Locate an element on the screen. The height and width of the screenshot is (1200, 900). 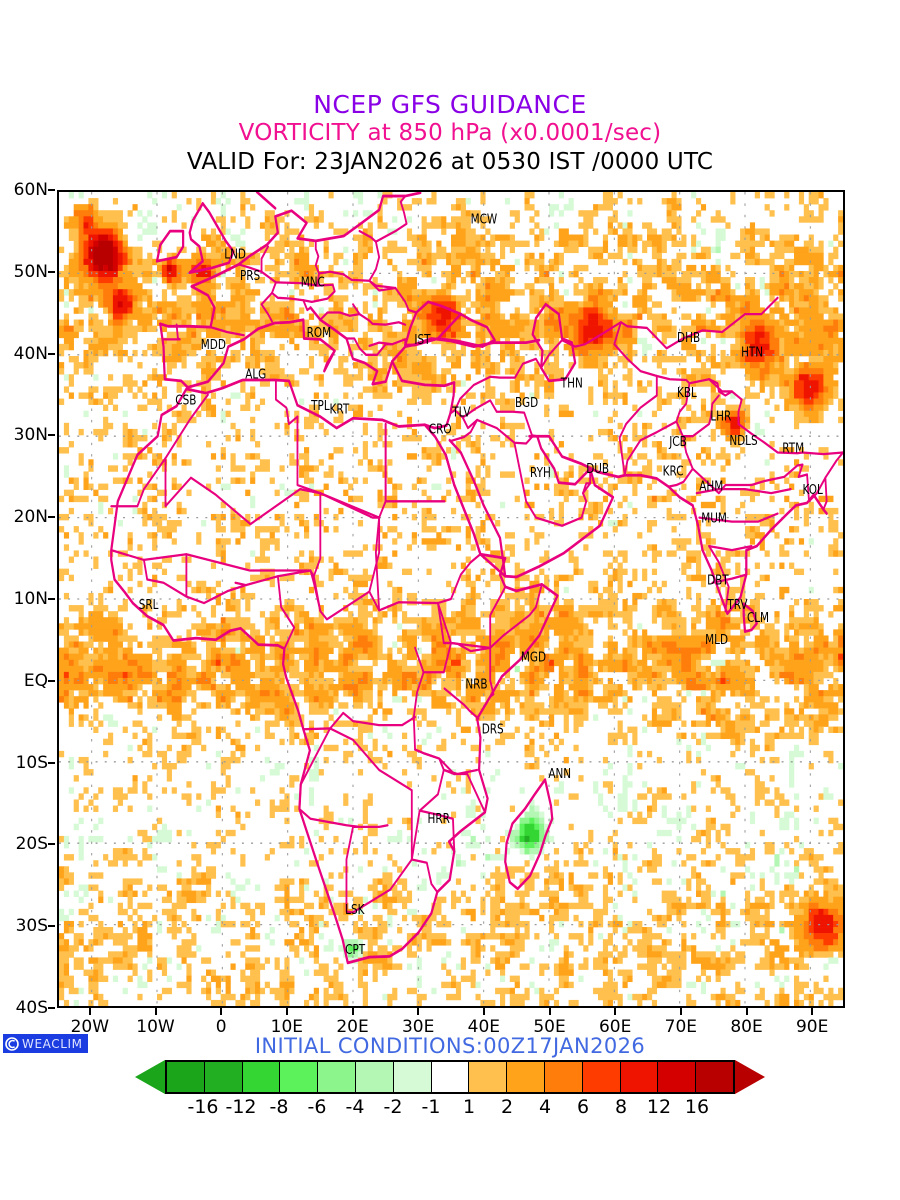
city-label: LND is located at coordinates (235, 254).